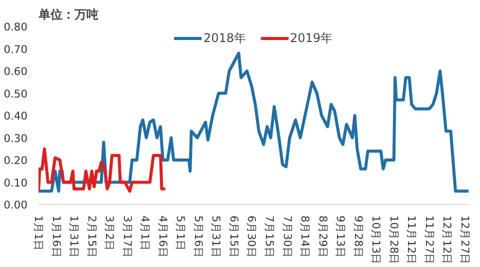 Image resolution: width=480 pixels, height=267 pixels. Describe the element at coordinates (16, 205) in the screenshot. I see `y-tick-label: 0.00` at that location.